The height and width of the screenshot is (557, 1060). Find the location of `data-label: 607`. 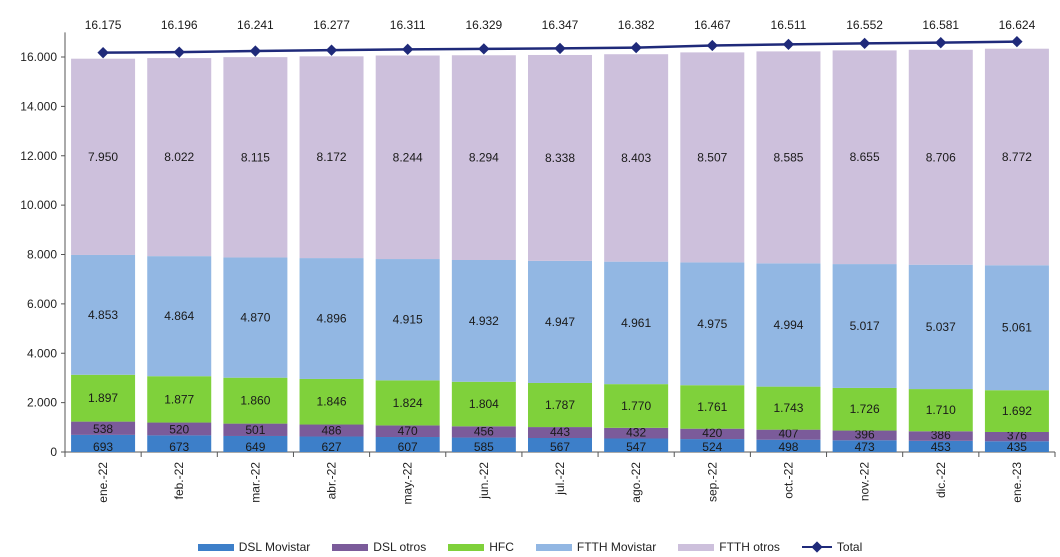

data-label: 607 is located at coordinates (408, 447).